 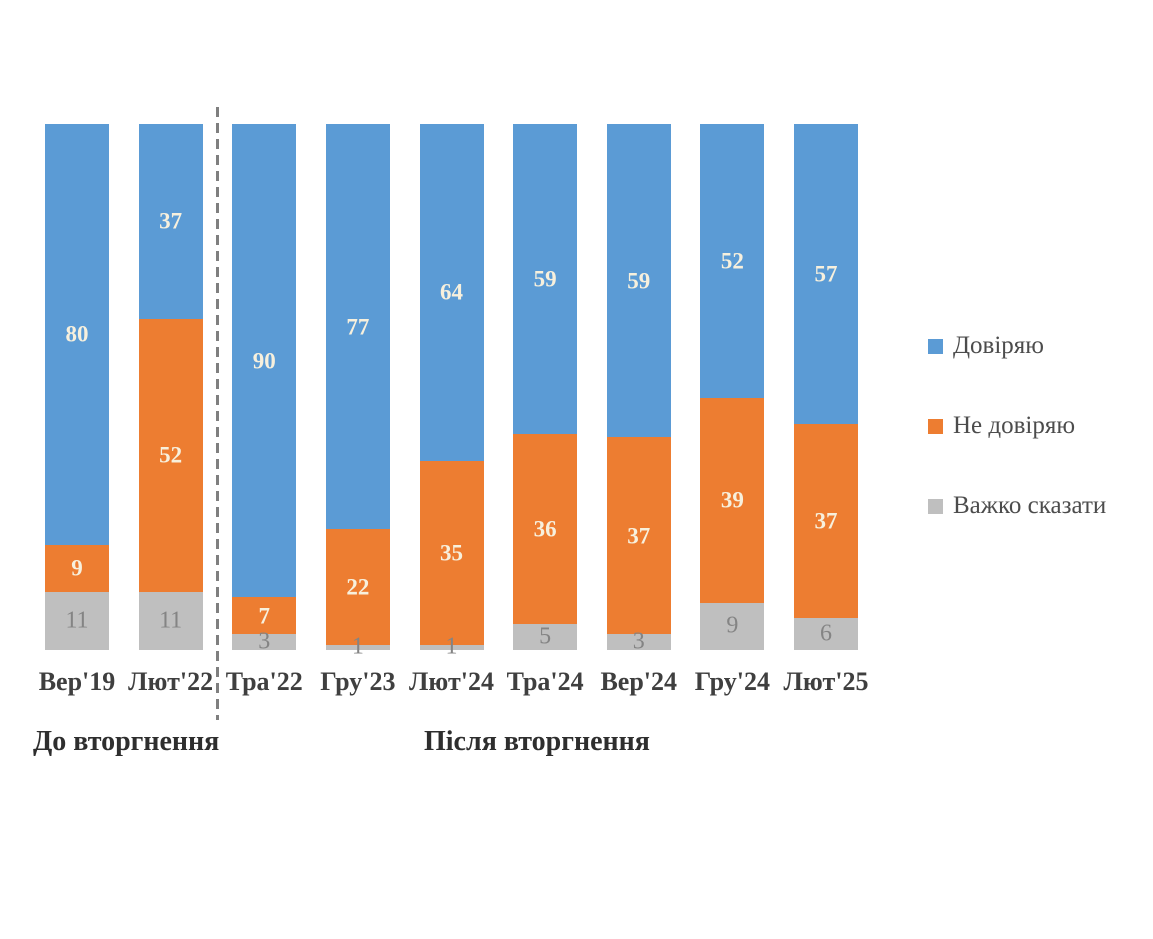 I want to click on x-axis-tick: Лют'22, so click(x=170, y=682).